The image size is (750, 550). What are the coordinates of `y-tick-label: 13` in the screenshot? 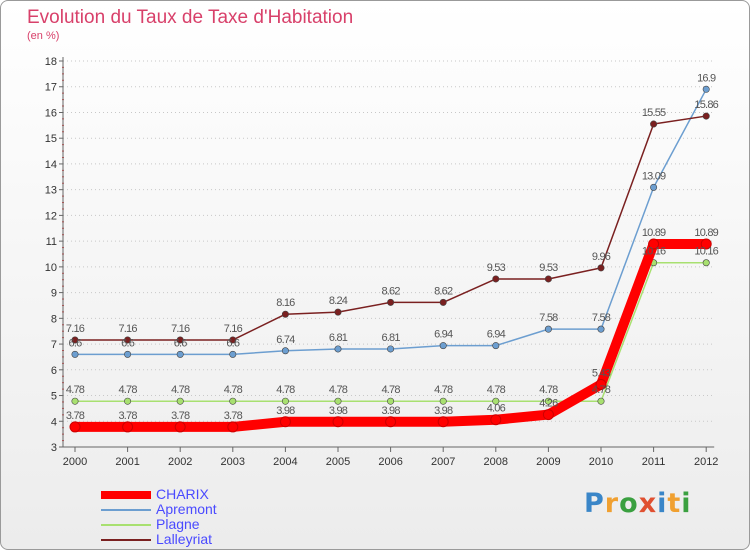 It's located at (51, 191).